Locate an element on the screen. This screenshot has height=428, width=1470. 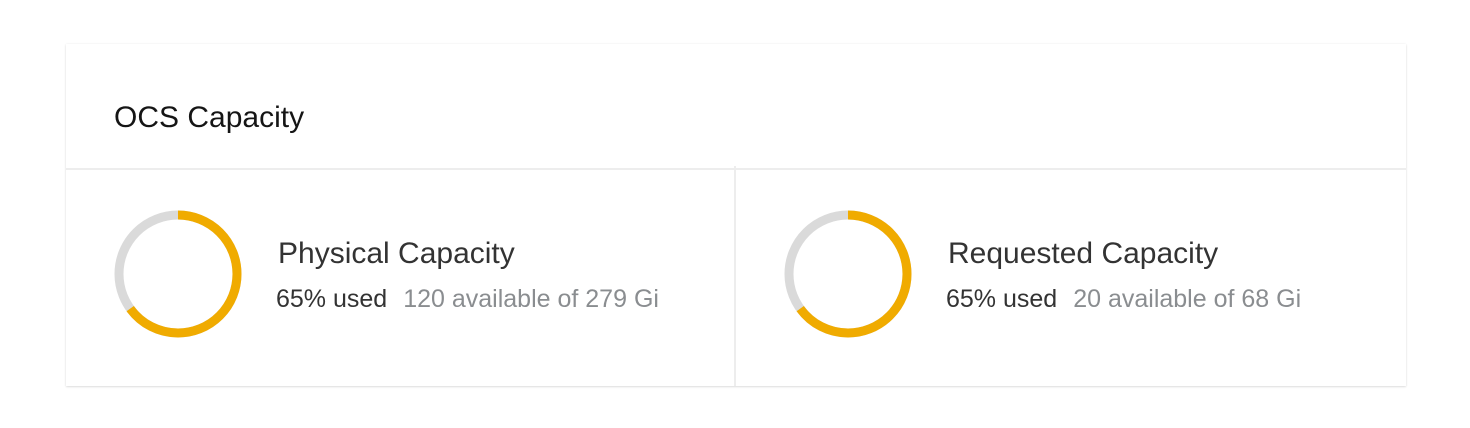
requested-capacity-used: 65% used is located at coordinates (1002, 299).